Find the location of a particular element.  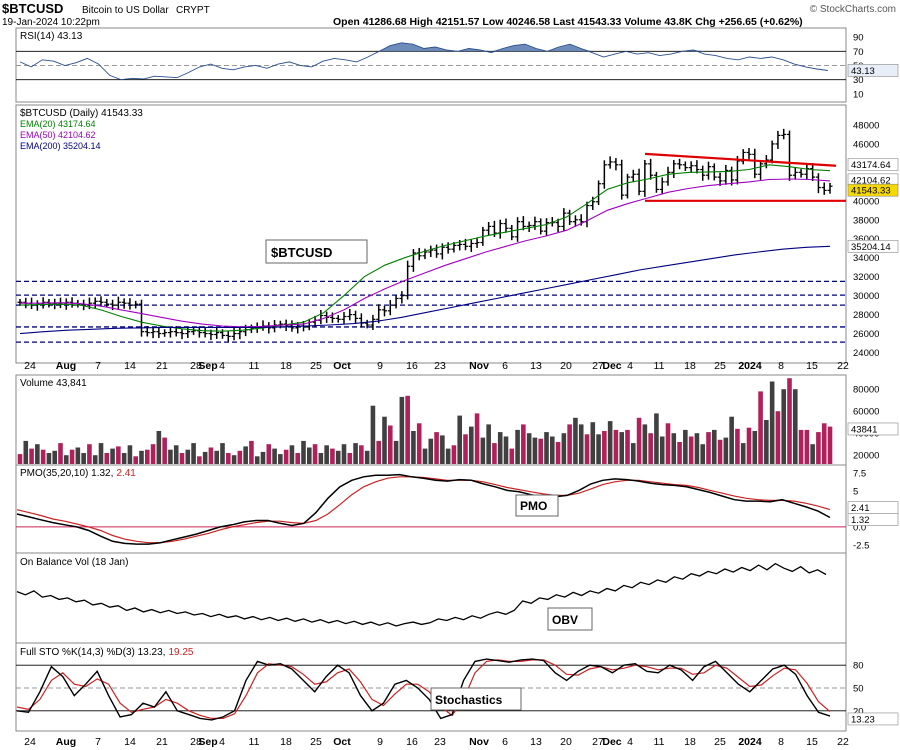

rsi-last-tag-bg is located at coordinates (873, 70).